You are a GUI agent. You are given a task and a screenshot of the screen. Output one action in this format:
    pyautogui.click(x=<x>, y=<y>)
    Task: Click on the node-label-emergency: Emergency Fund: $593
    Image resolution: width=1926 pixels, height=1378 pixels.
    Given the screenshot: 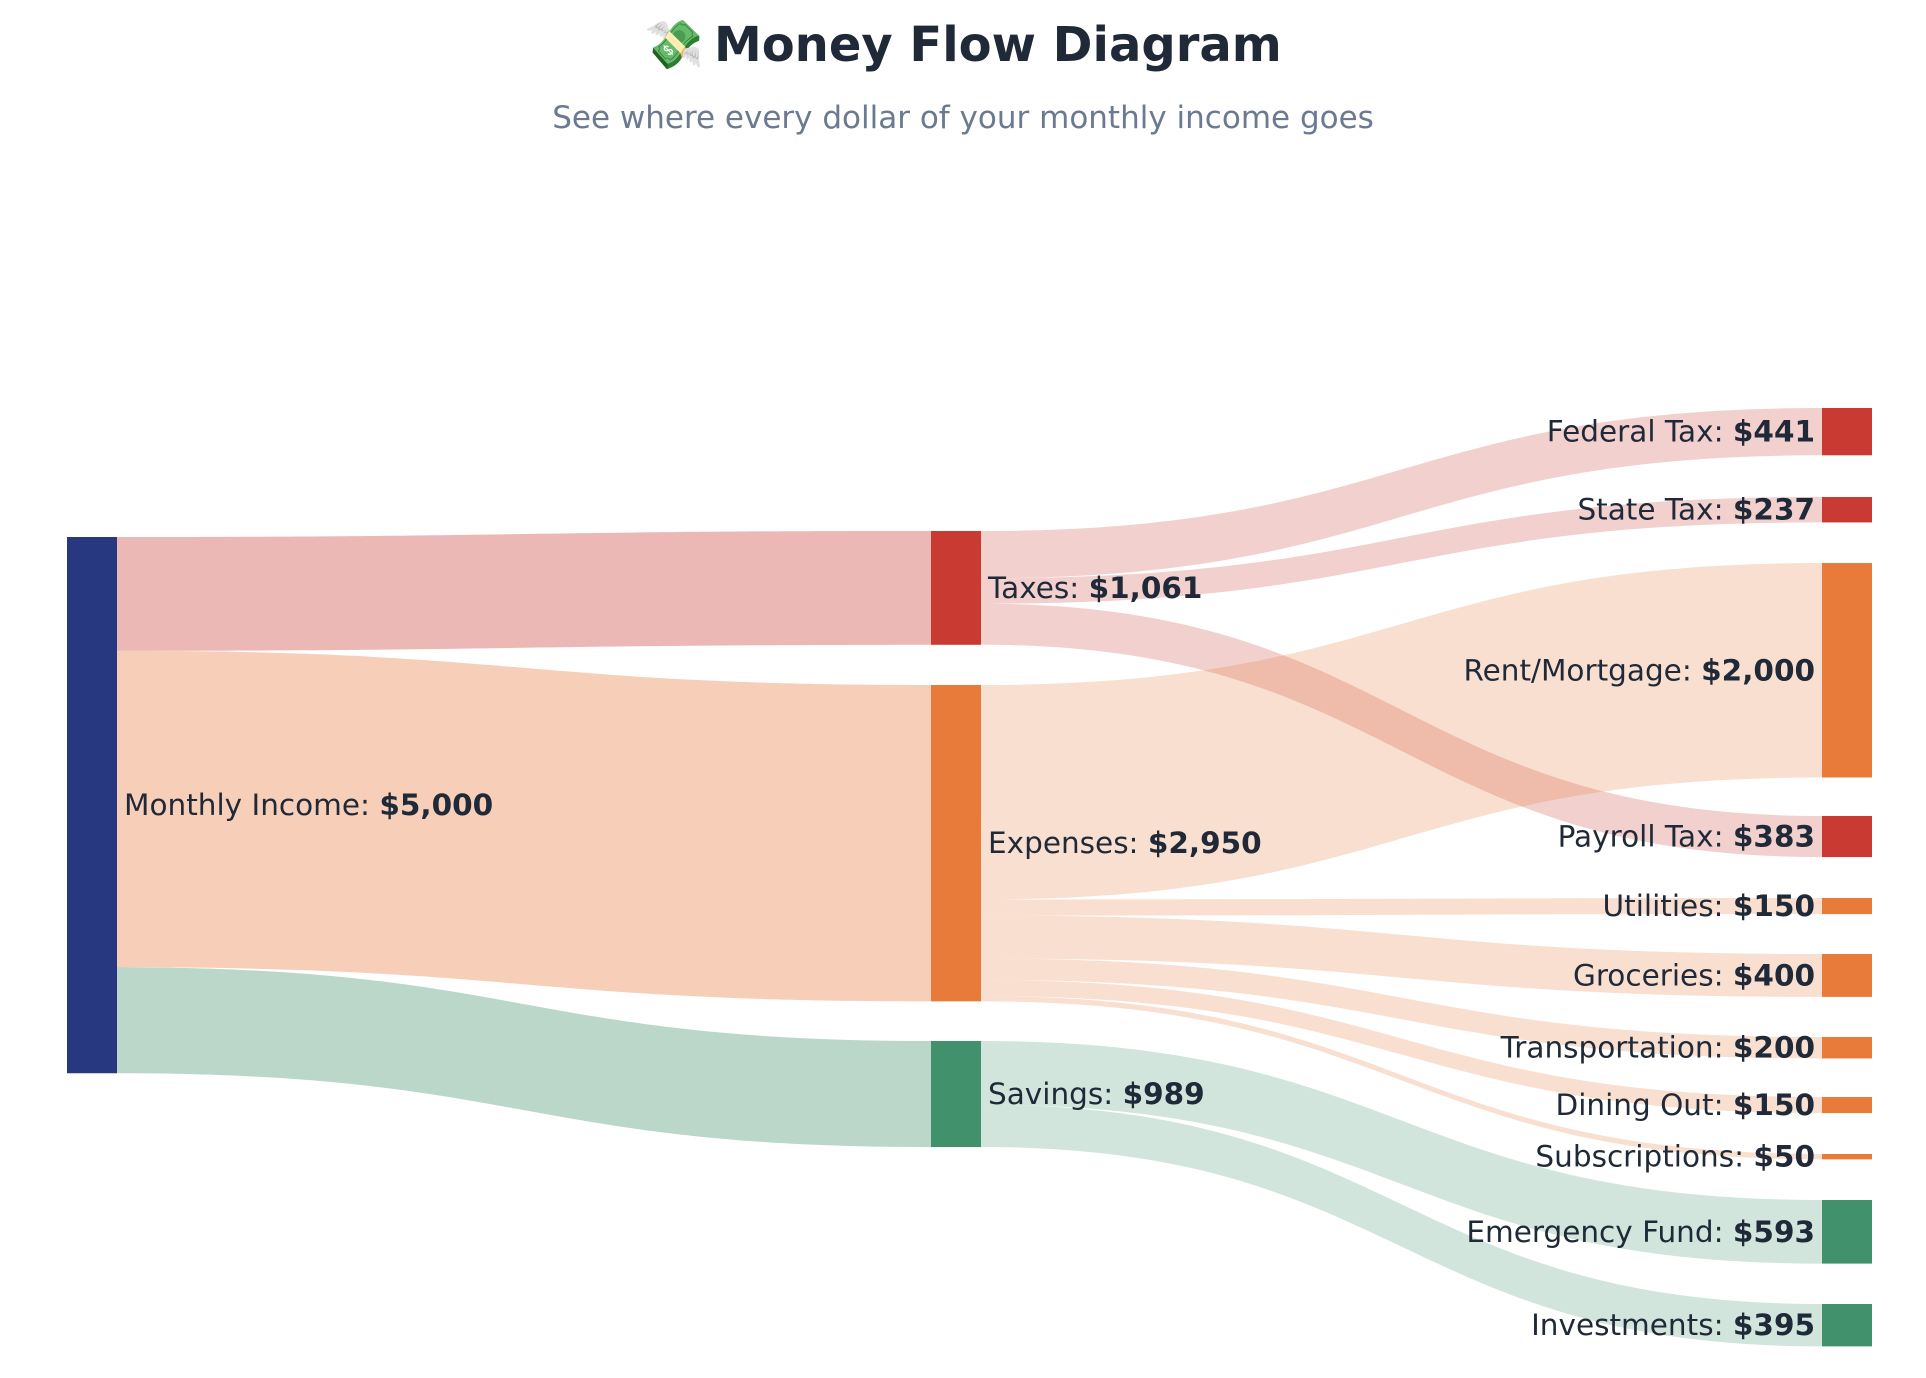 What is the action you would take?
    pyautogui.click(x=1640, y=1232)
    